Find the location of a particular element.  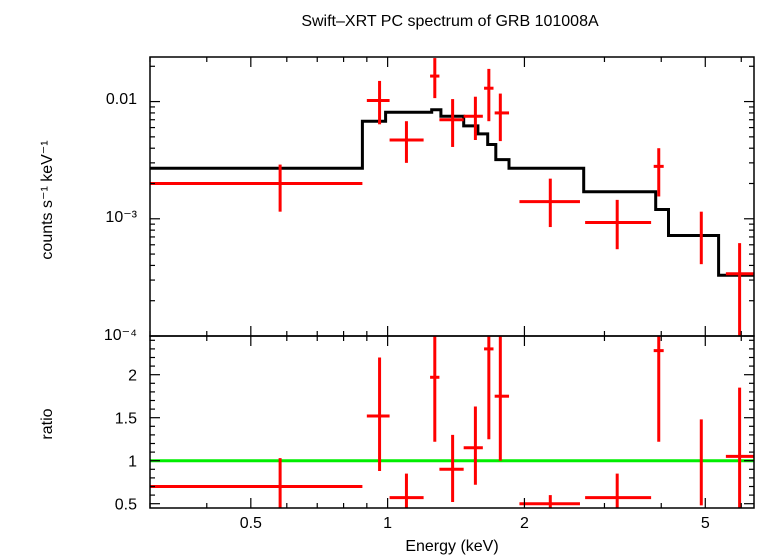

ytick-label-1e-3-text: 10⁻³ is located at coordinates (121, 217).